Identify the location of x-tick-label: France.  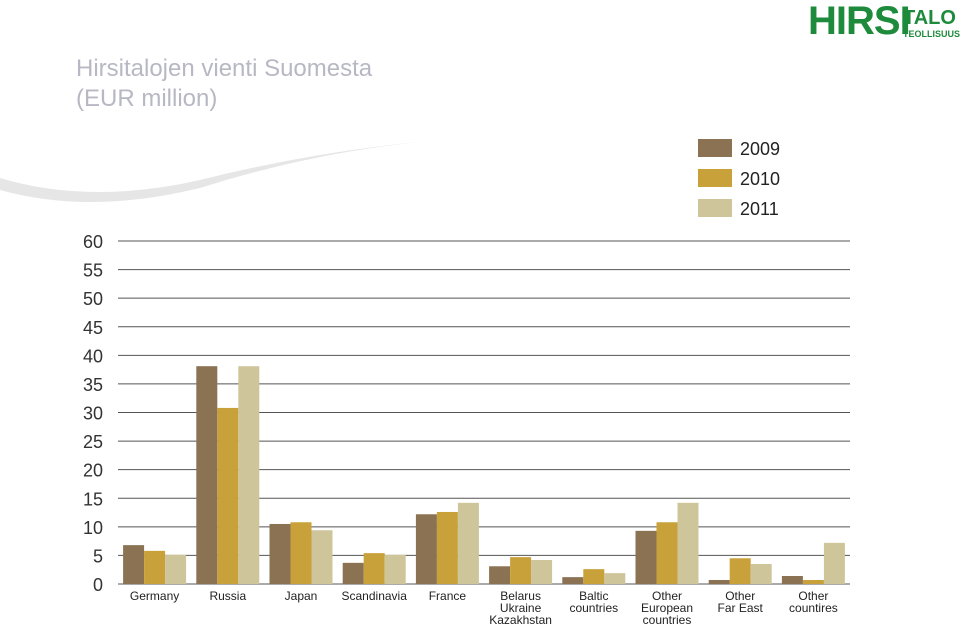
(448, 596).